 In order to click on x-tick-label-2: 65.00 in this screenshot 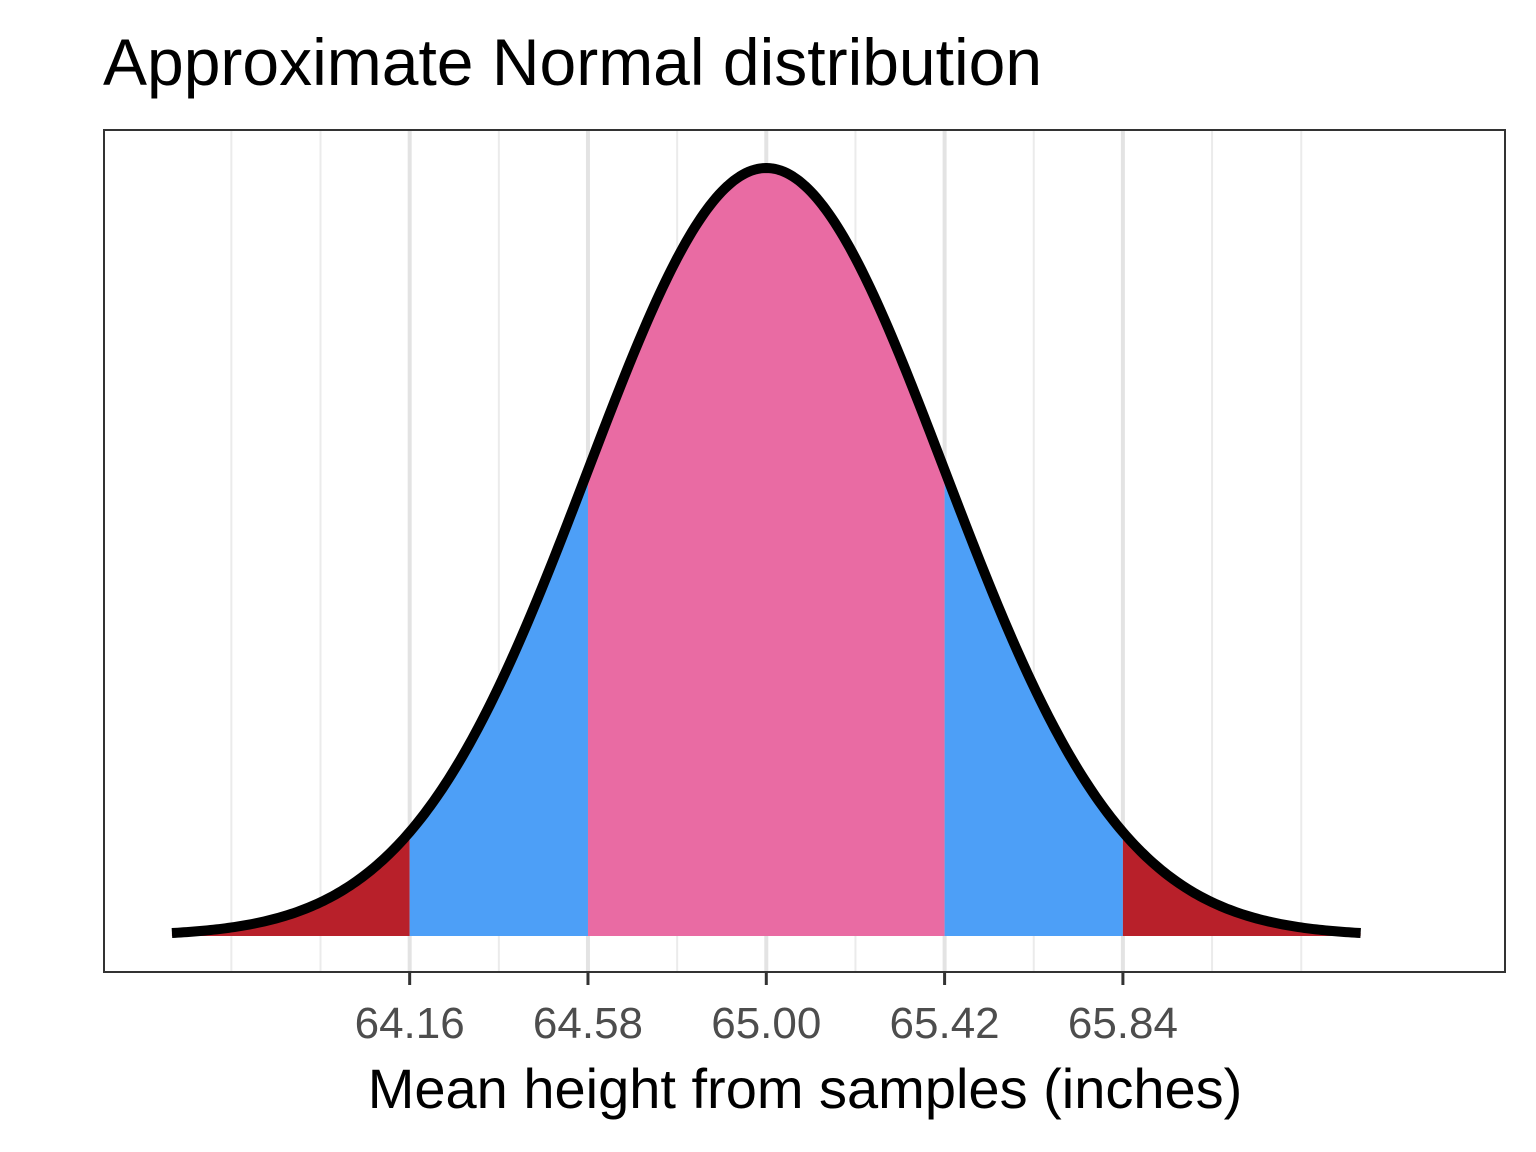, I will do `click(766, 1023)`.